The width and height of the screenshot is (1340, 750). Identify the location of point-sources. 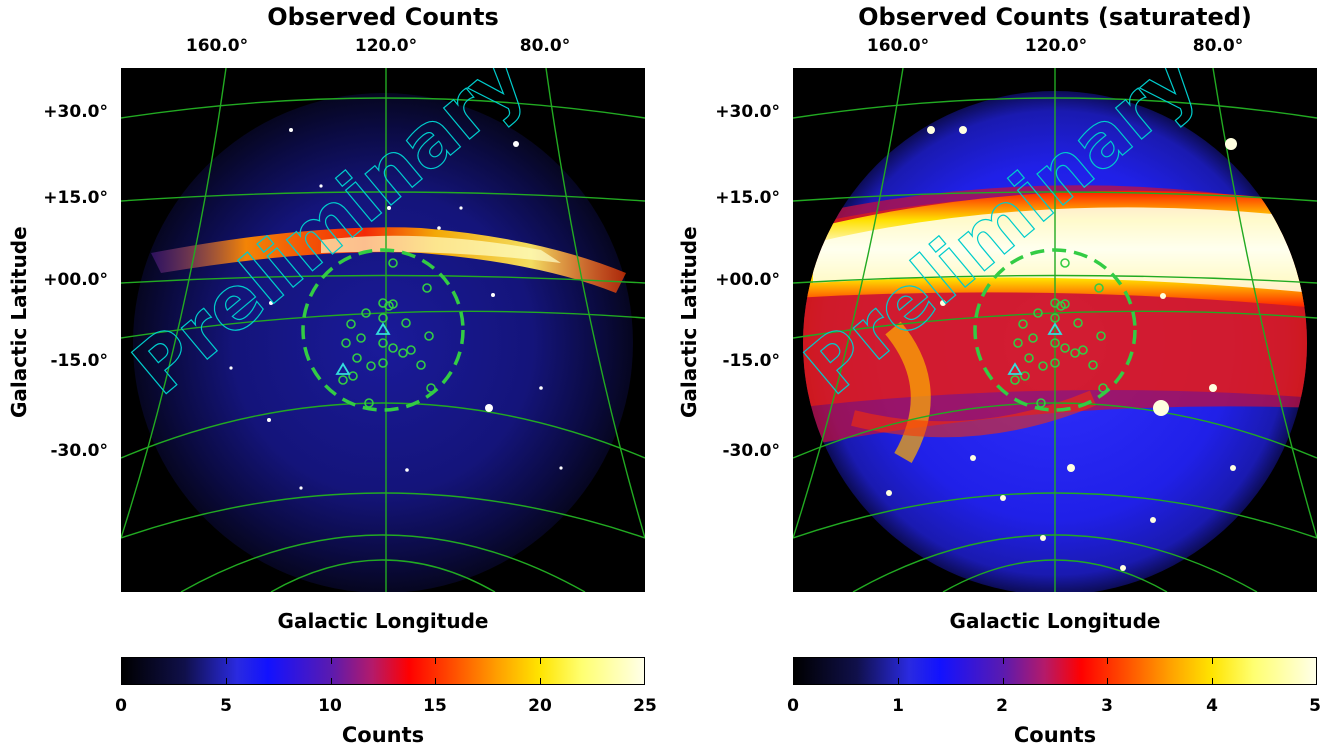
(396, 309).